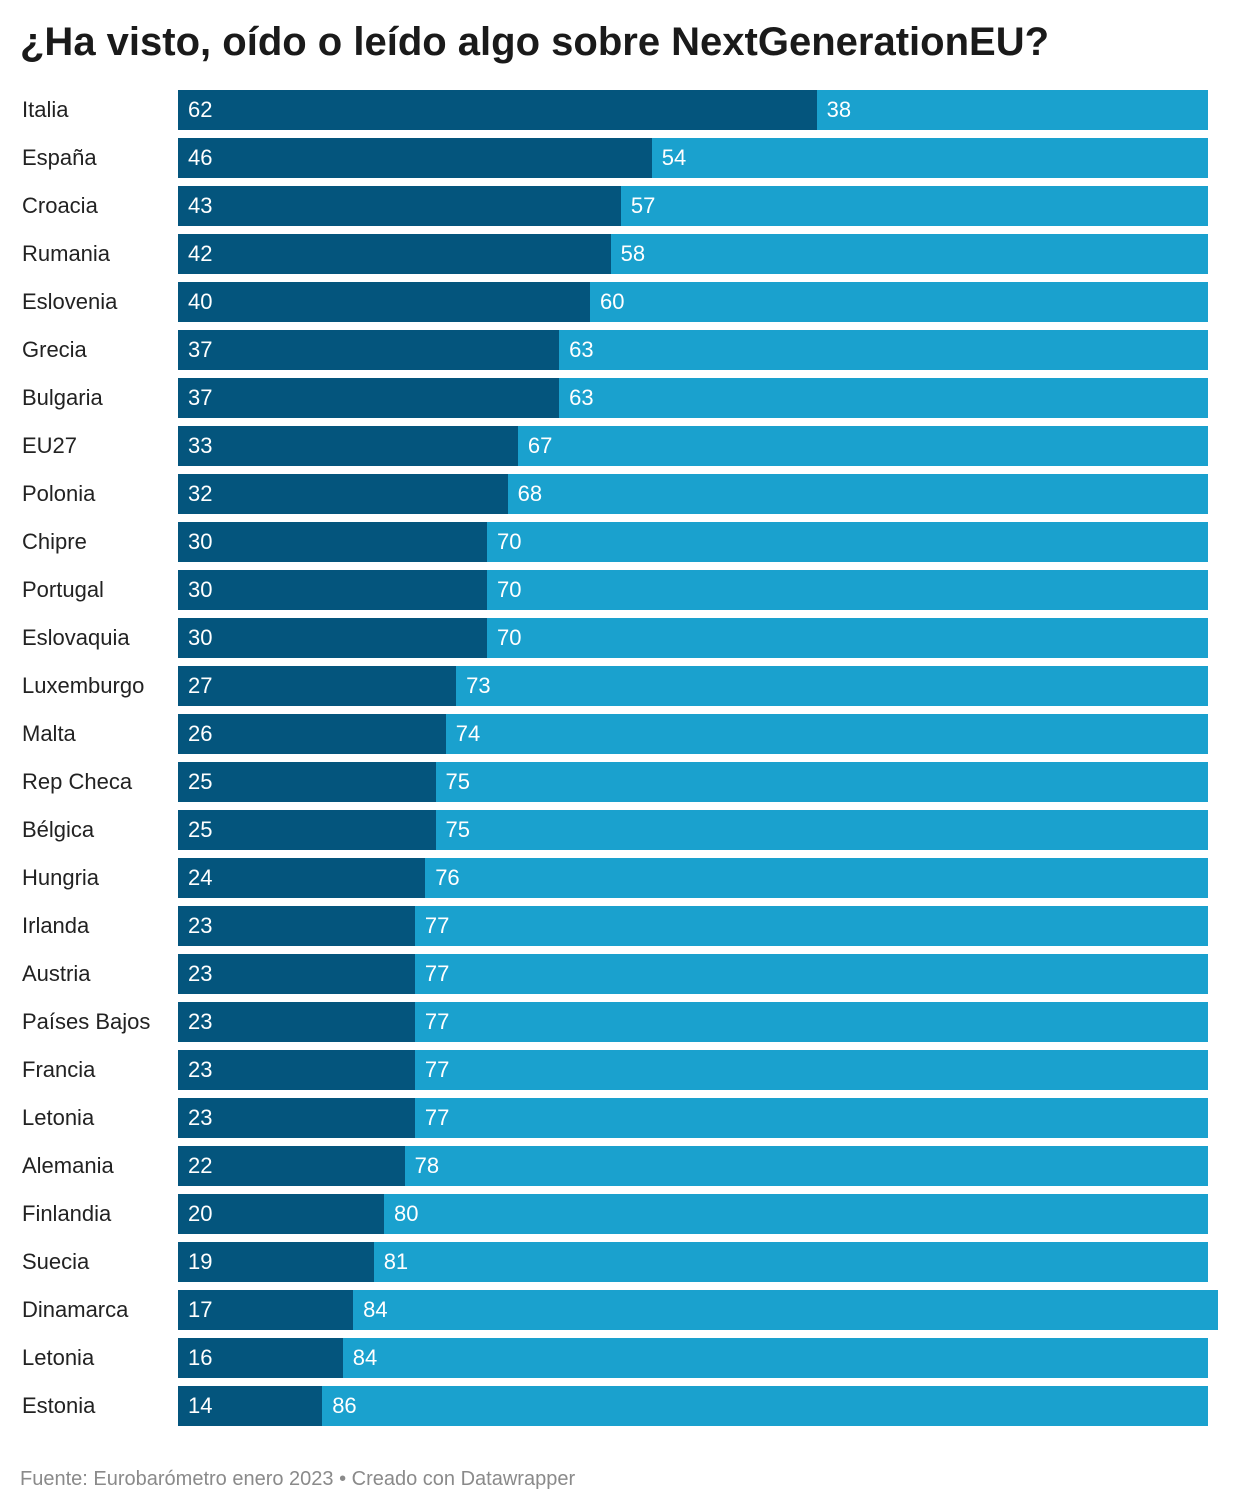 This screenshot has width=1240, height=1512. What do you see at coordinates (62, 397) in the screenshot?
I see `category-label: Bulgaria` at bounding box center [62, 397].